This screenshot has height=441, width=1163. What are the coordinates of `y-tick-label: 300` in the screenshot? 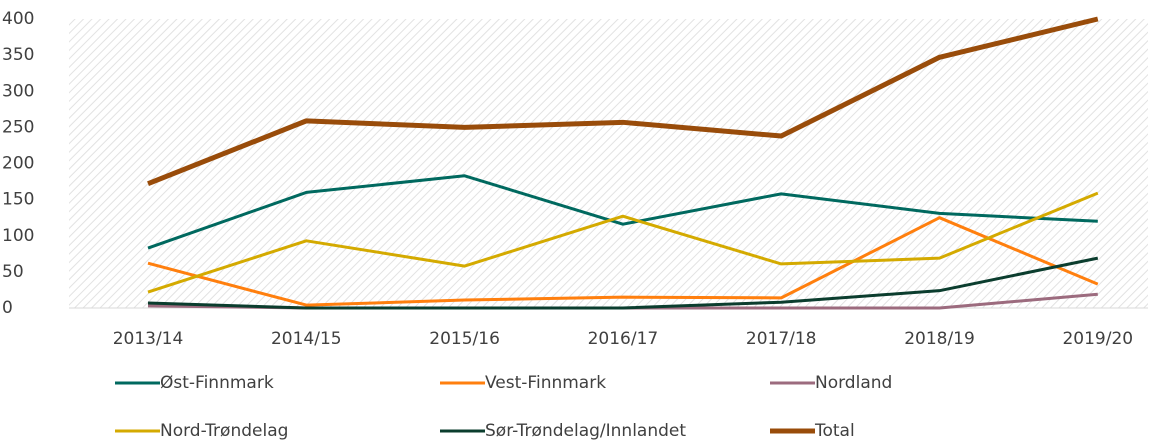 It's located at (18, 91).